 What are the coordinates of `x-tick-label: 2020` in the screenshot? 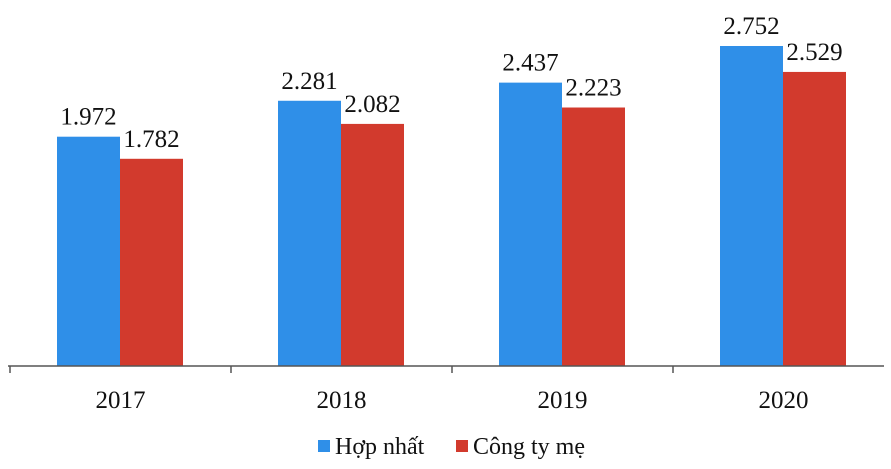 It's located at (784, 400).